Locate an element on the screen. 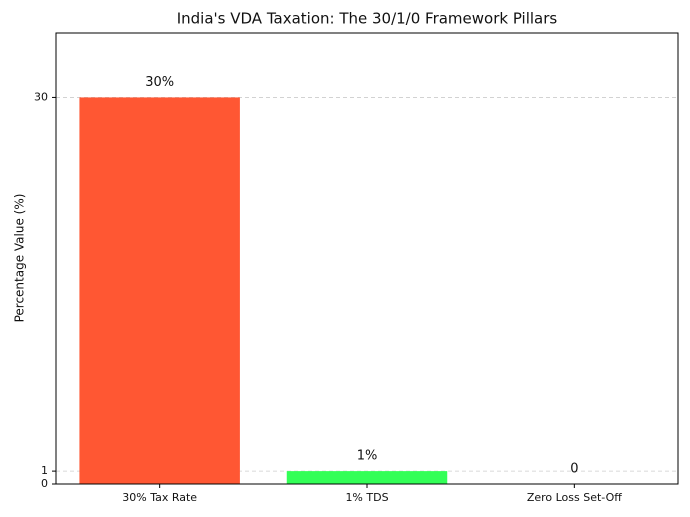 This screenshot has width=690, height=517. value-label: 0 is located at coordinates (574, 469).